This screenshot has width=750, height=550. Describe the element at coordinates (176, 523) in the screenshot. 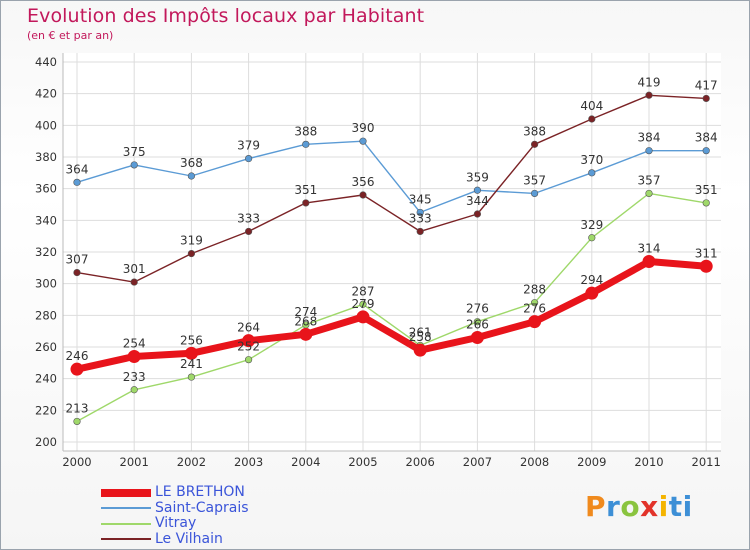

I see `legend-label: Vitray` at that location.